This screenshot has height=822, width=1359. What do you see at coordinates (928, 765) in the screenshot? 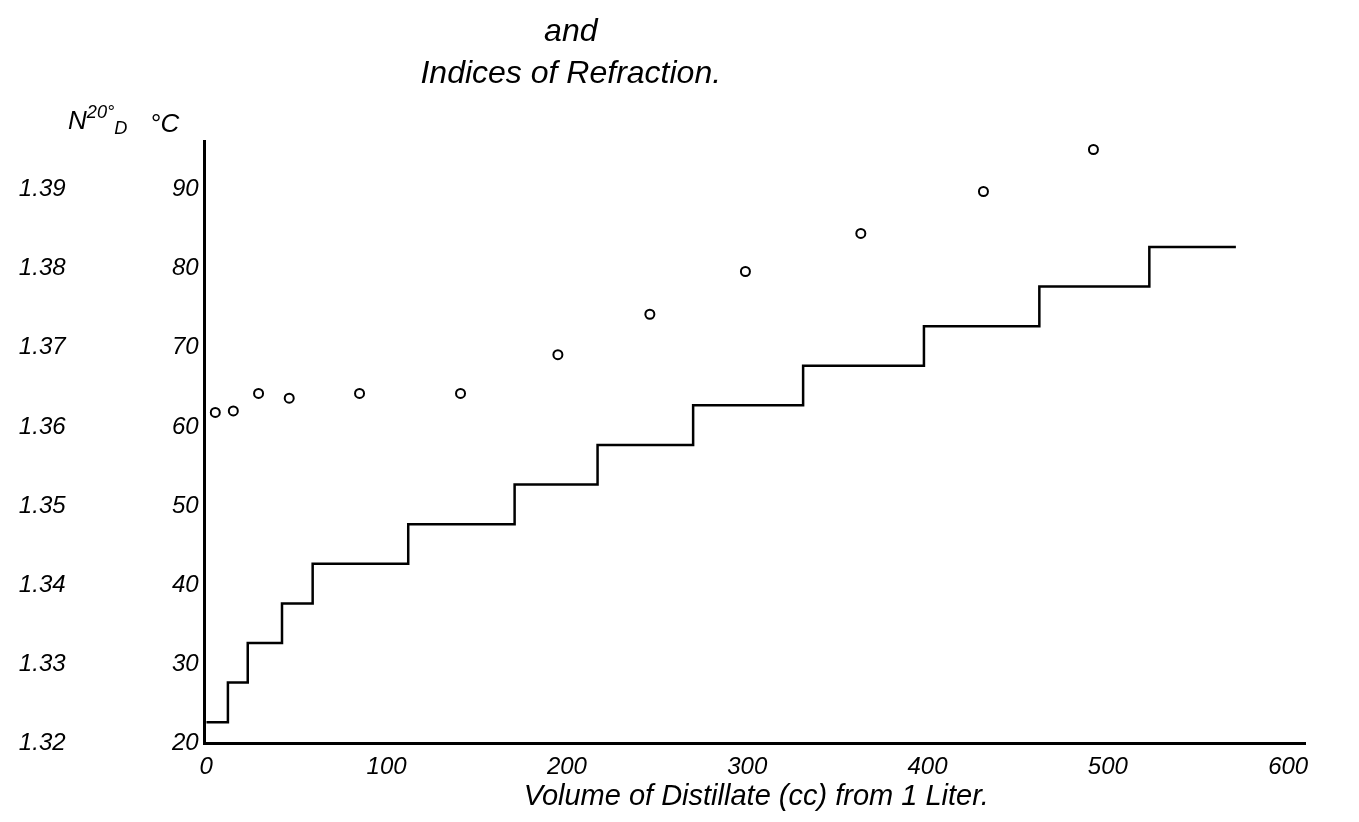
I see `x-tick-label: 400` at bounding box center [928, 765].